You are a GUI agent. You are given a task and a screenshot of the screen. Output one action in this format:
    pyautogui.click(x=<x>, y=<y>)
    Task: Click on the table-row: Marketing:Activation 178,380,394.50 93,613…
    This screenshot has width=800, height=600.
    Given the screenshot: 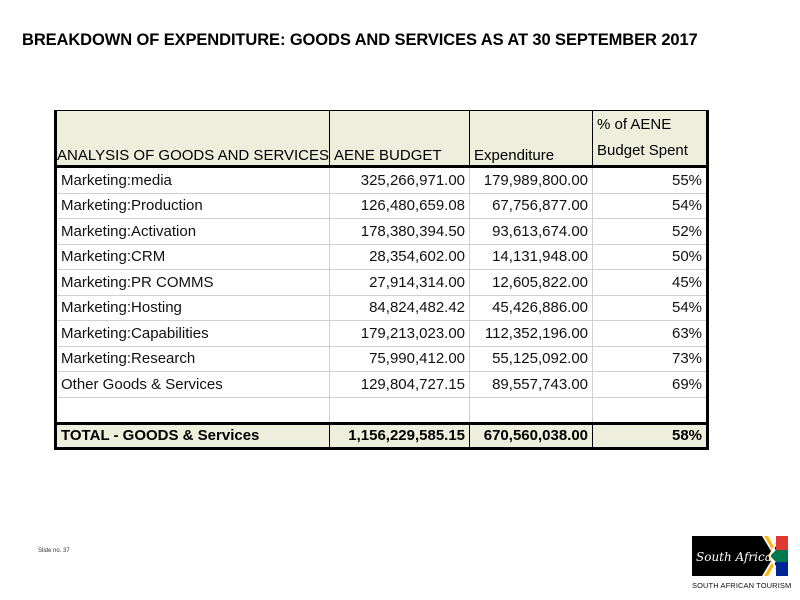 What is the action you would take?
    pyautogui.click(x=381, y=231)
    